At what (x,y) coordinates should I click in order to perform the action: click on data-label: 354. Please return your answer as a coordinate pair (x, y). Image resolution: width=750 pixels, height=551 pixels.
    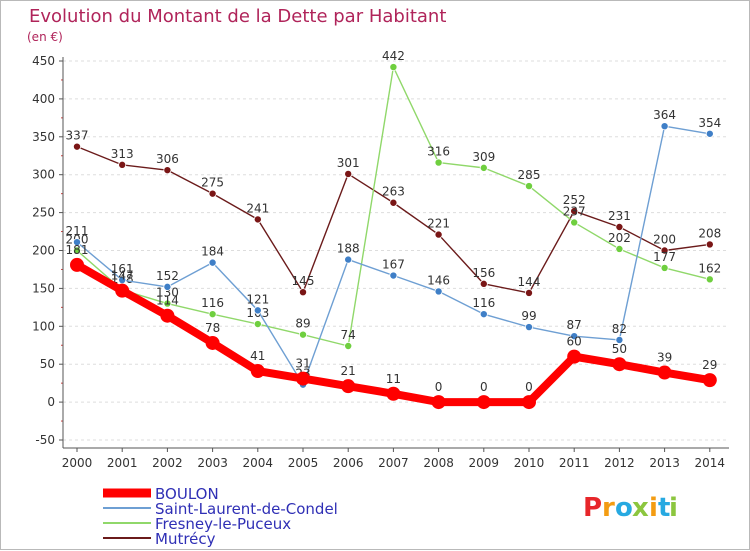
    Looking at the image, I should click on (709, 123).